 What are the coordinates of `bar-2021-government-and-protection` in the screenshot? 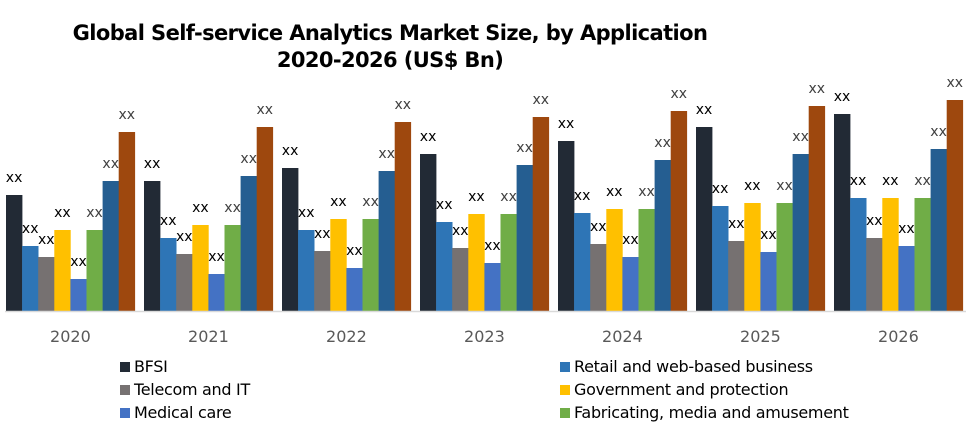 It's located at (200, 268).